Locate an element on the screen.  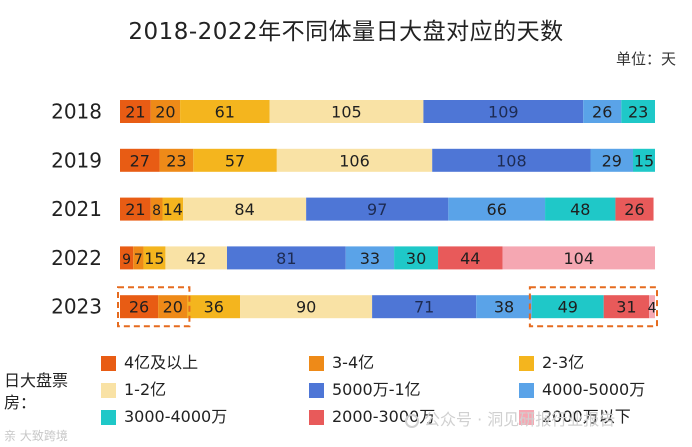
data-label: 66 is located at coordinates (497, 209).